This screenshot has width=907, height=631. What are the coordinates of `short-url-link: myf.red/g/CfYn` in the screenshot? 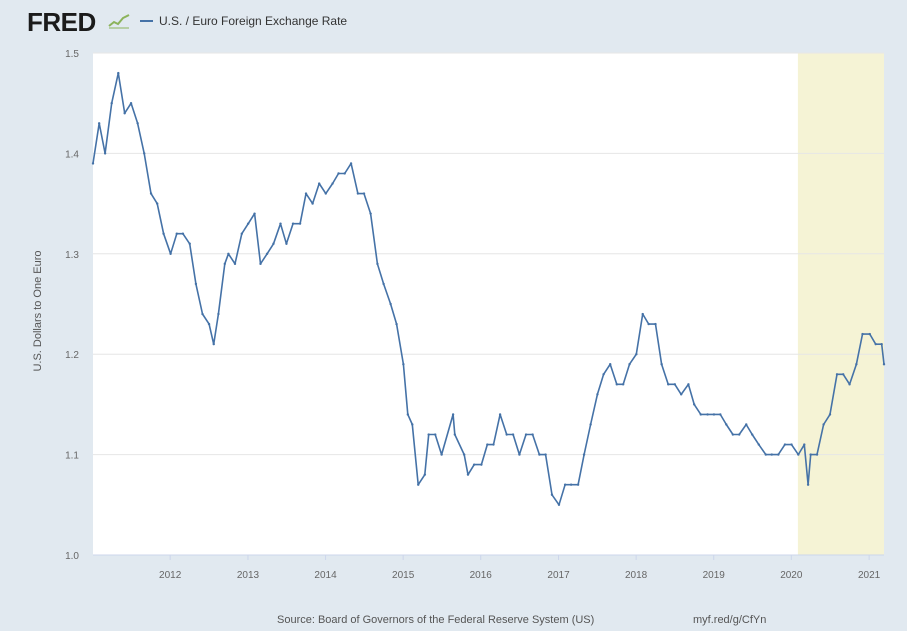 It's located at (730, 620).